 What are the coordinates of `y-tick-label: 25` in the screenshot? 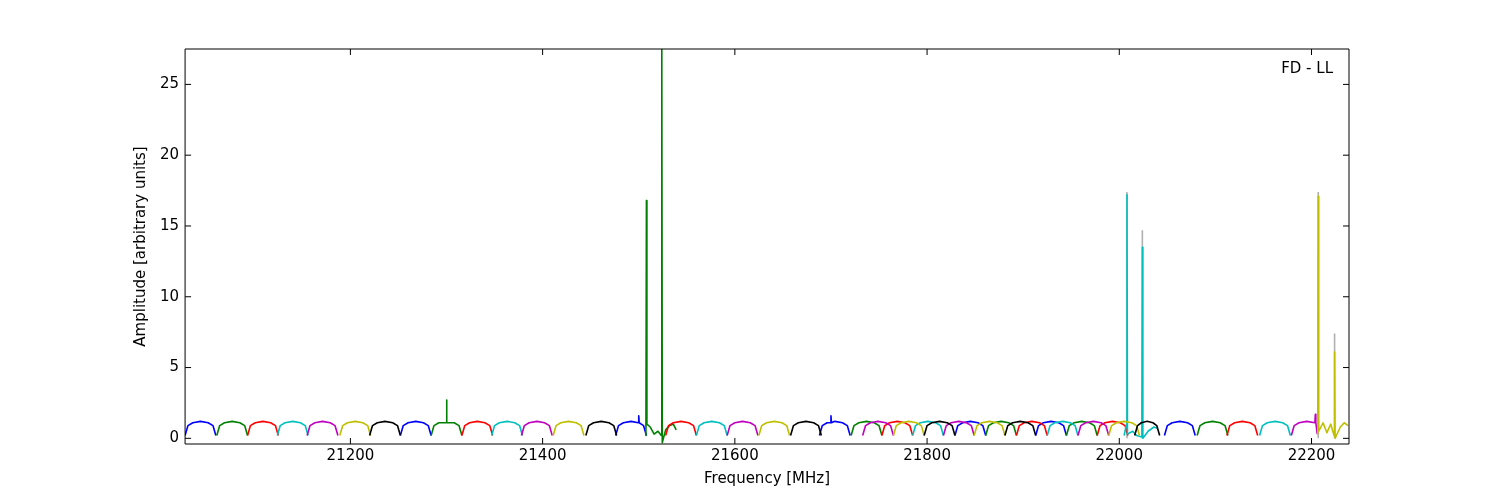 It's located at (169, 83).